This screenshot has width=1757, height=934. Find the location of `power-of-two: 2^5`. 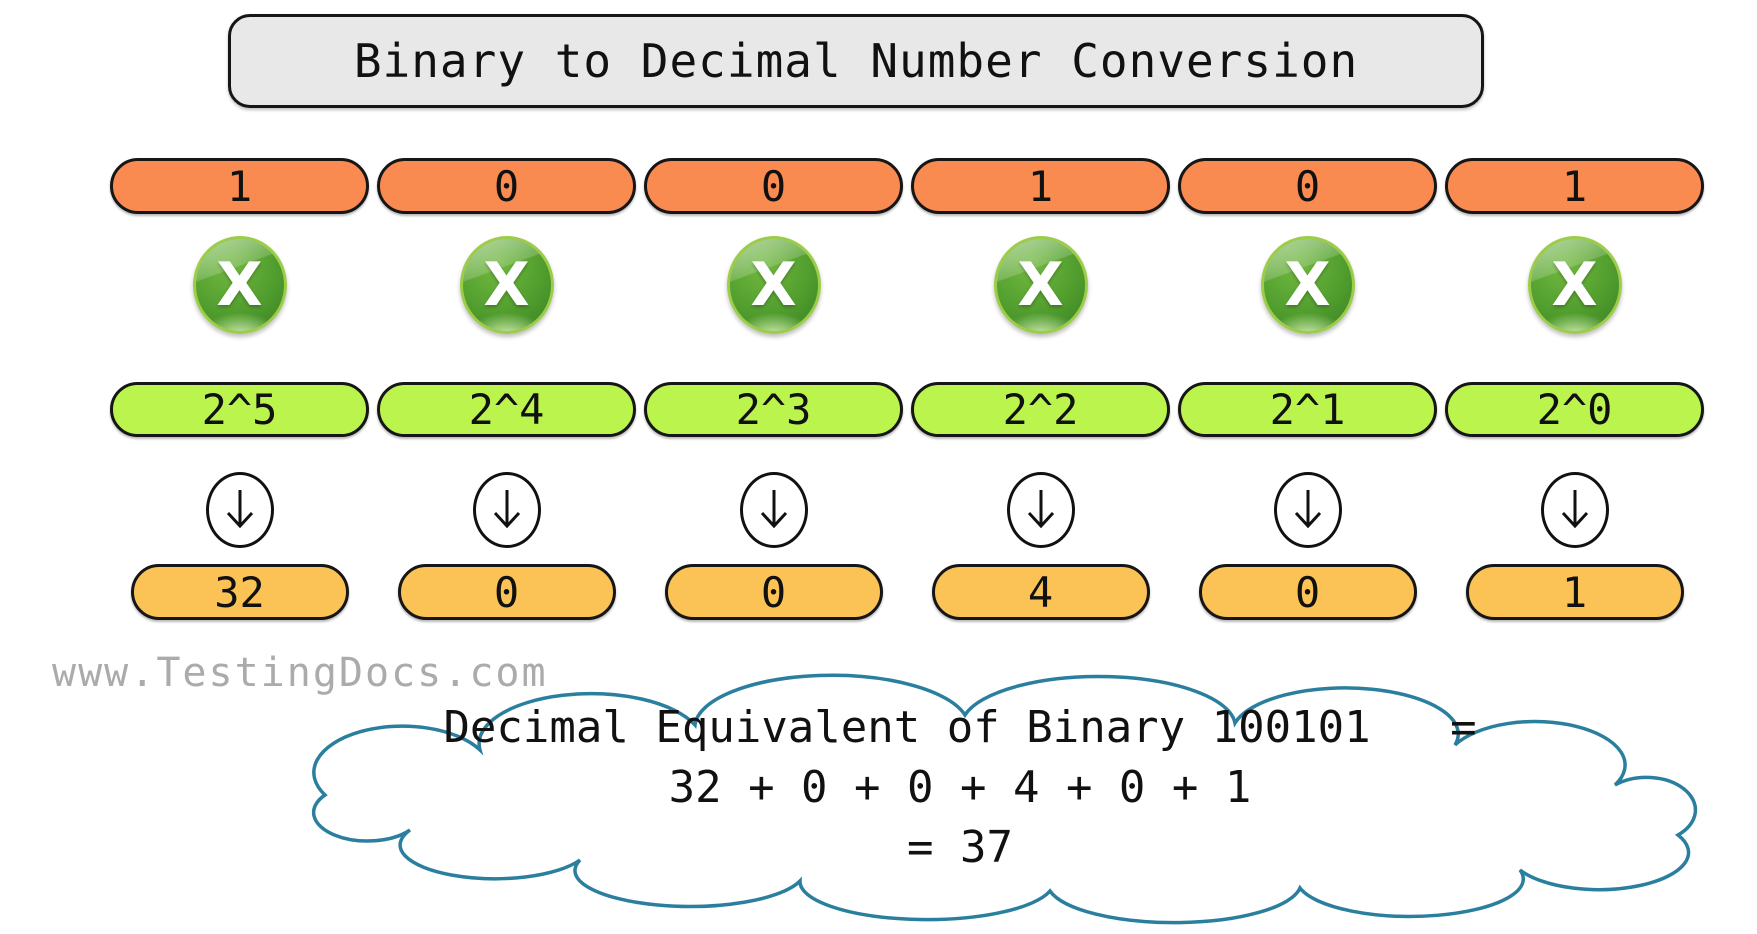

power-of-two: 2^5 is located at coordinates (239, 409).